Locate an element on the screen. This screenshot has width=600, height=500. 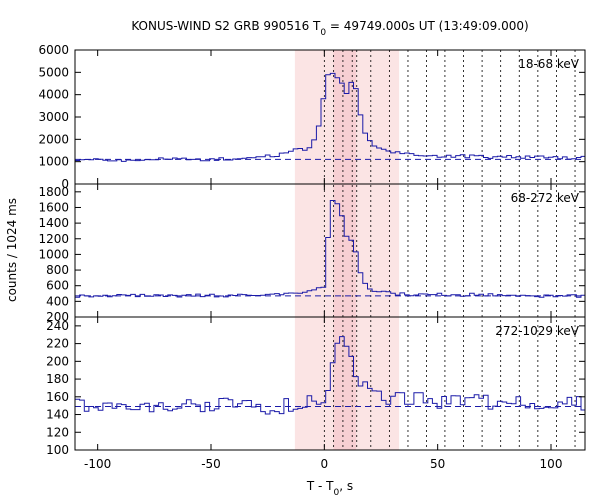
y-tick-label-2-6: 220 is located at coordinates (57, 344).